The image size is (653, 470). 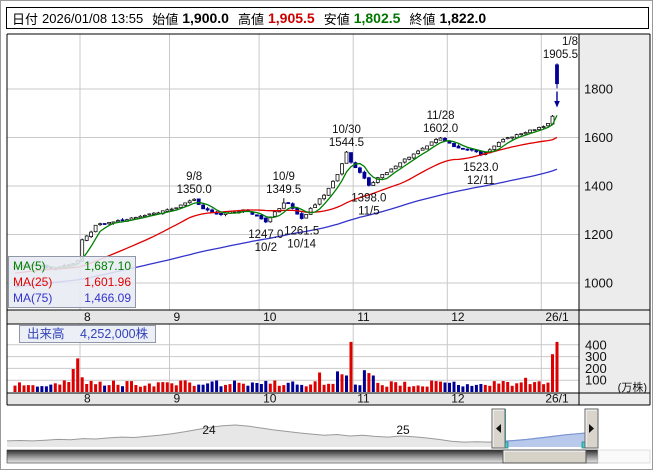 What do you see at coordinates (368, 198) in the screenshot?
I see `annotation-line1: 1398.0` at bounding box center [368, 198].